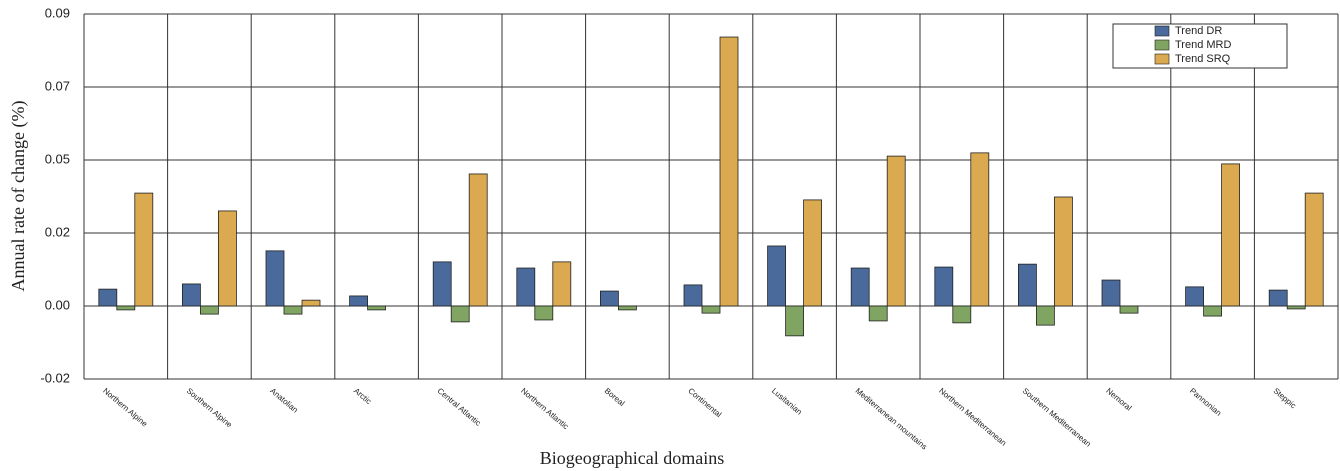 This screenshot has width=1340, height=471. Describe the element at coordinates (615, 397) in the screenshot. I see `x-tick-label: Boreal` at that location.